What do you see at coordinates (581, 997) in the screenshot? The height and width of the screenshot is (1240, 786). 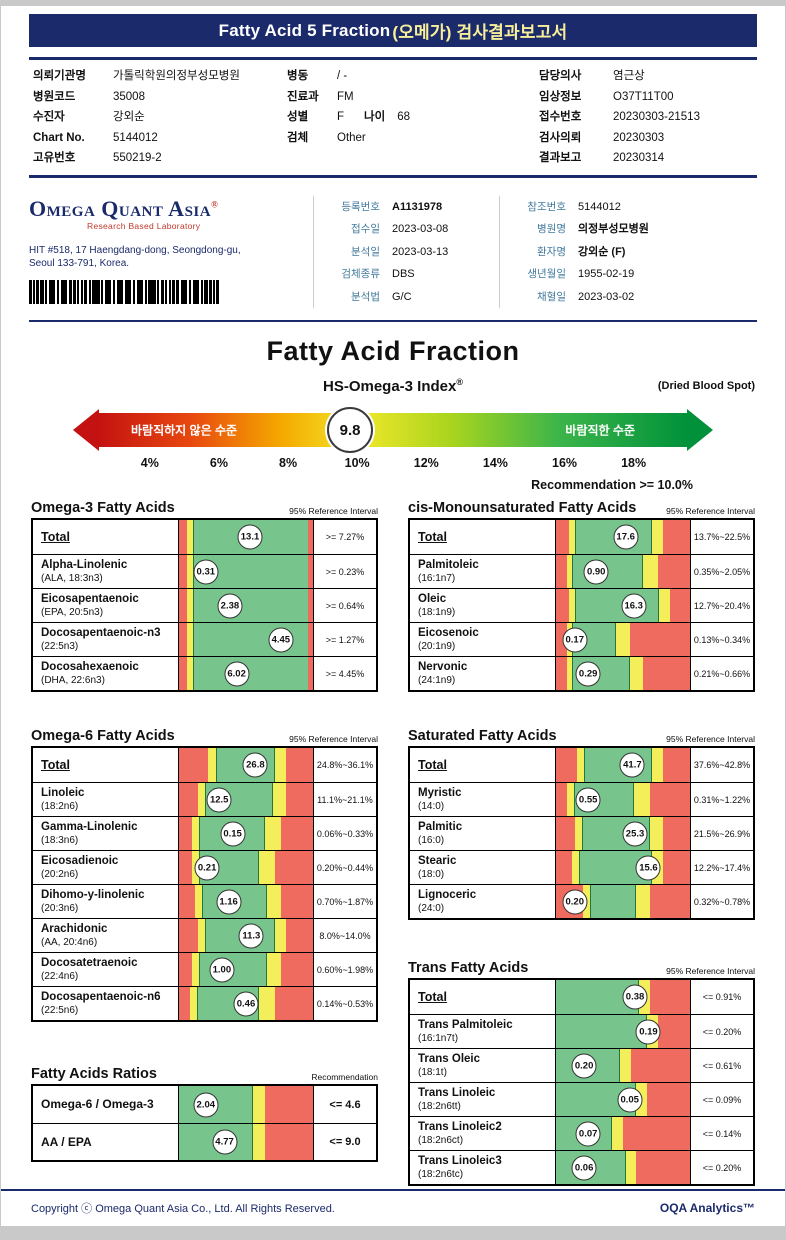 I see `table-row: Total 0.38 <= 0.91%` at bounding box center [581, 997].